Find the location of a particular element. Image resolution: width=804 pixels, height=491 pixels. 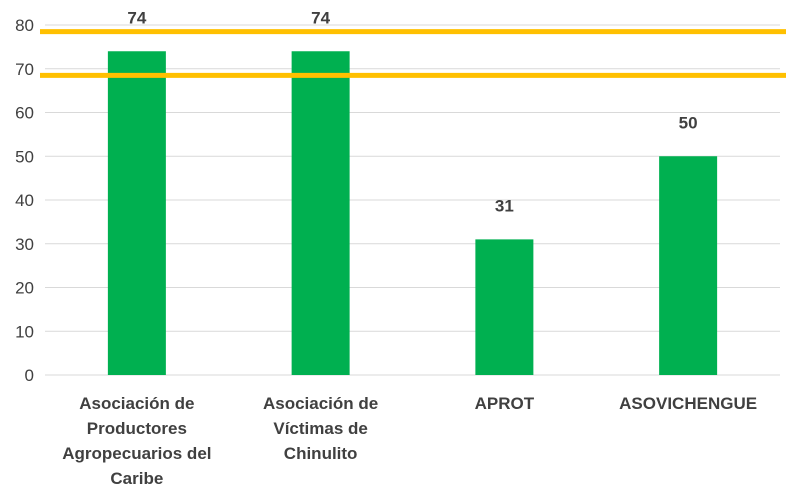

y-tick-label: 40 is located at coordinates (24, 200).